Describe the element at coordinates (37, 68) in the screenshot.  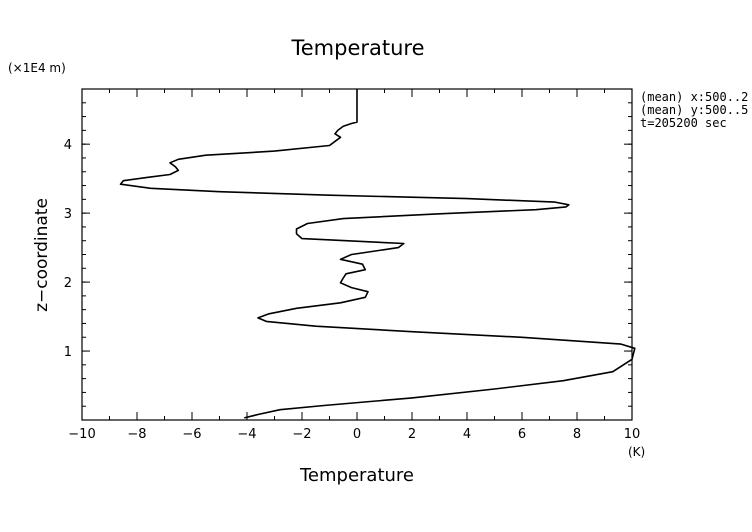
I see `y-unit-label: (×1E4 m)` at that location.